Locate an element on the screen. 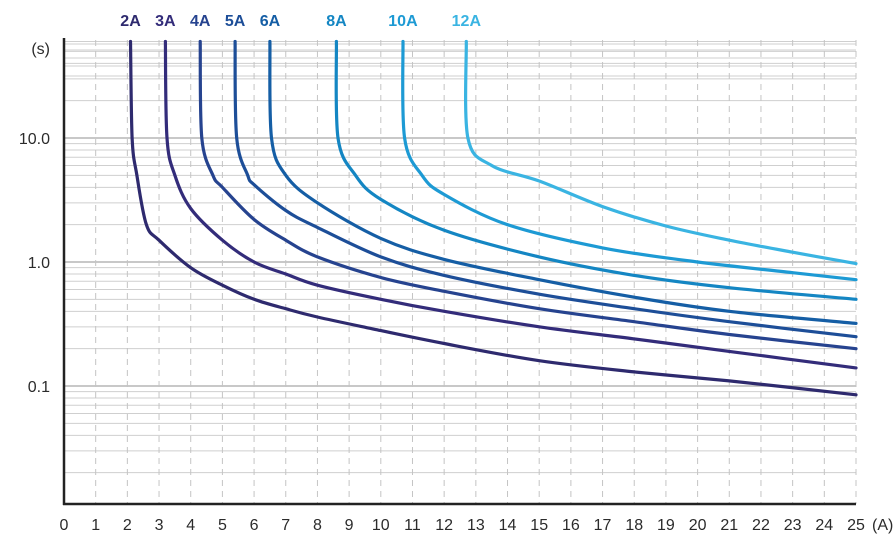 This screenshot has width=896, height=536. legend-label-2a: 2A is located at coordinates (130, 21).